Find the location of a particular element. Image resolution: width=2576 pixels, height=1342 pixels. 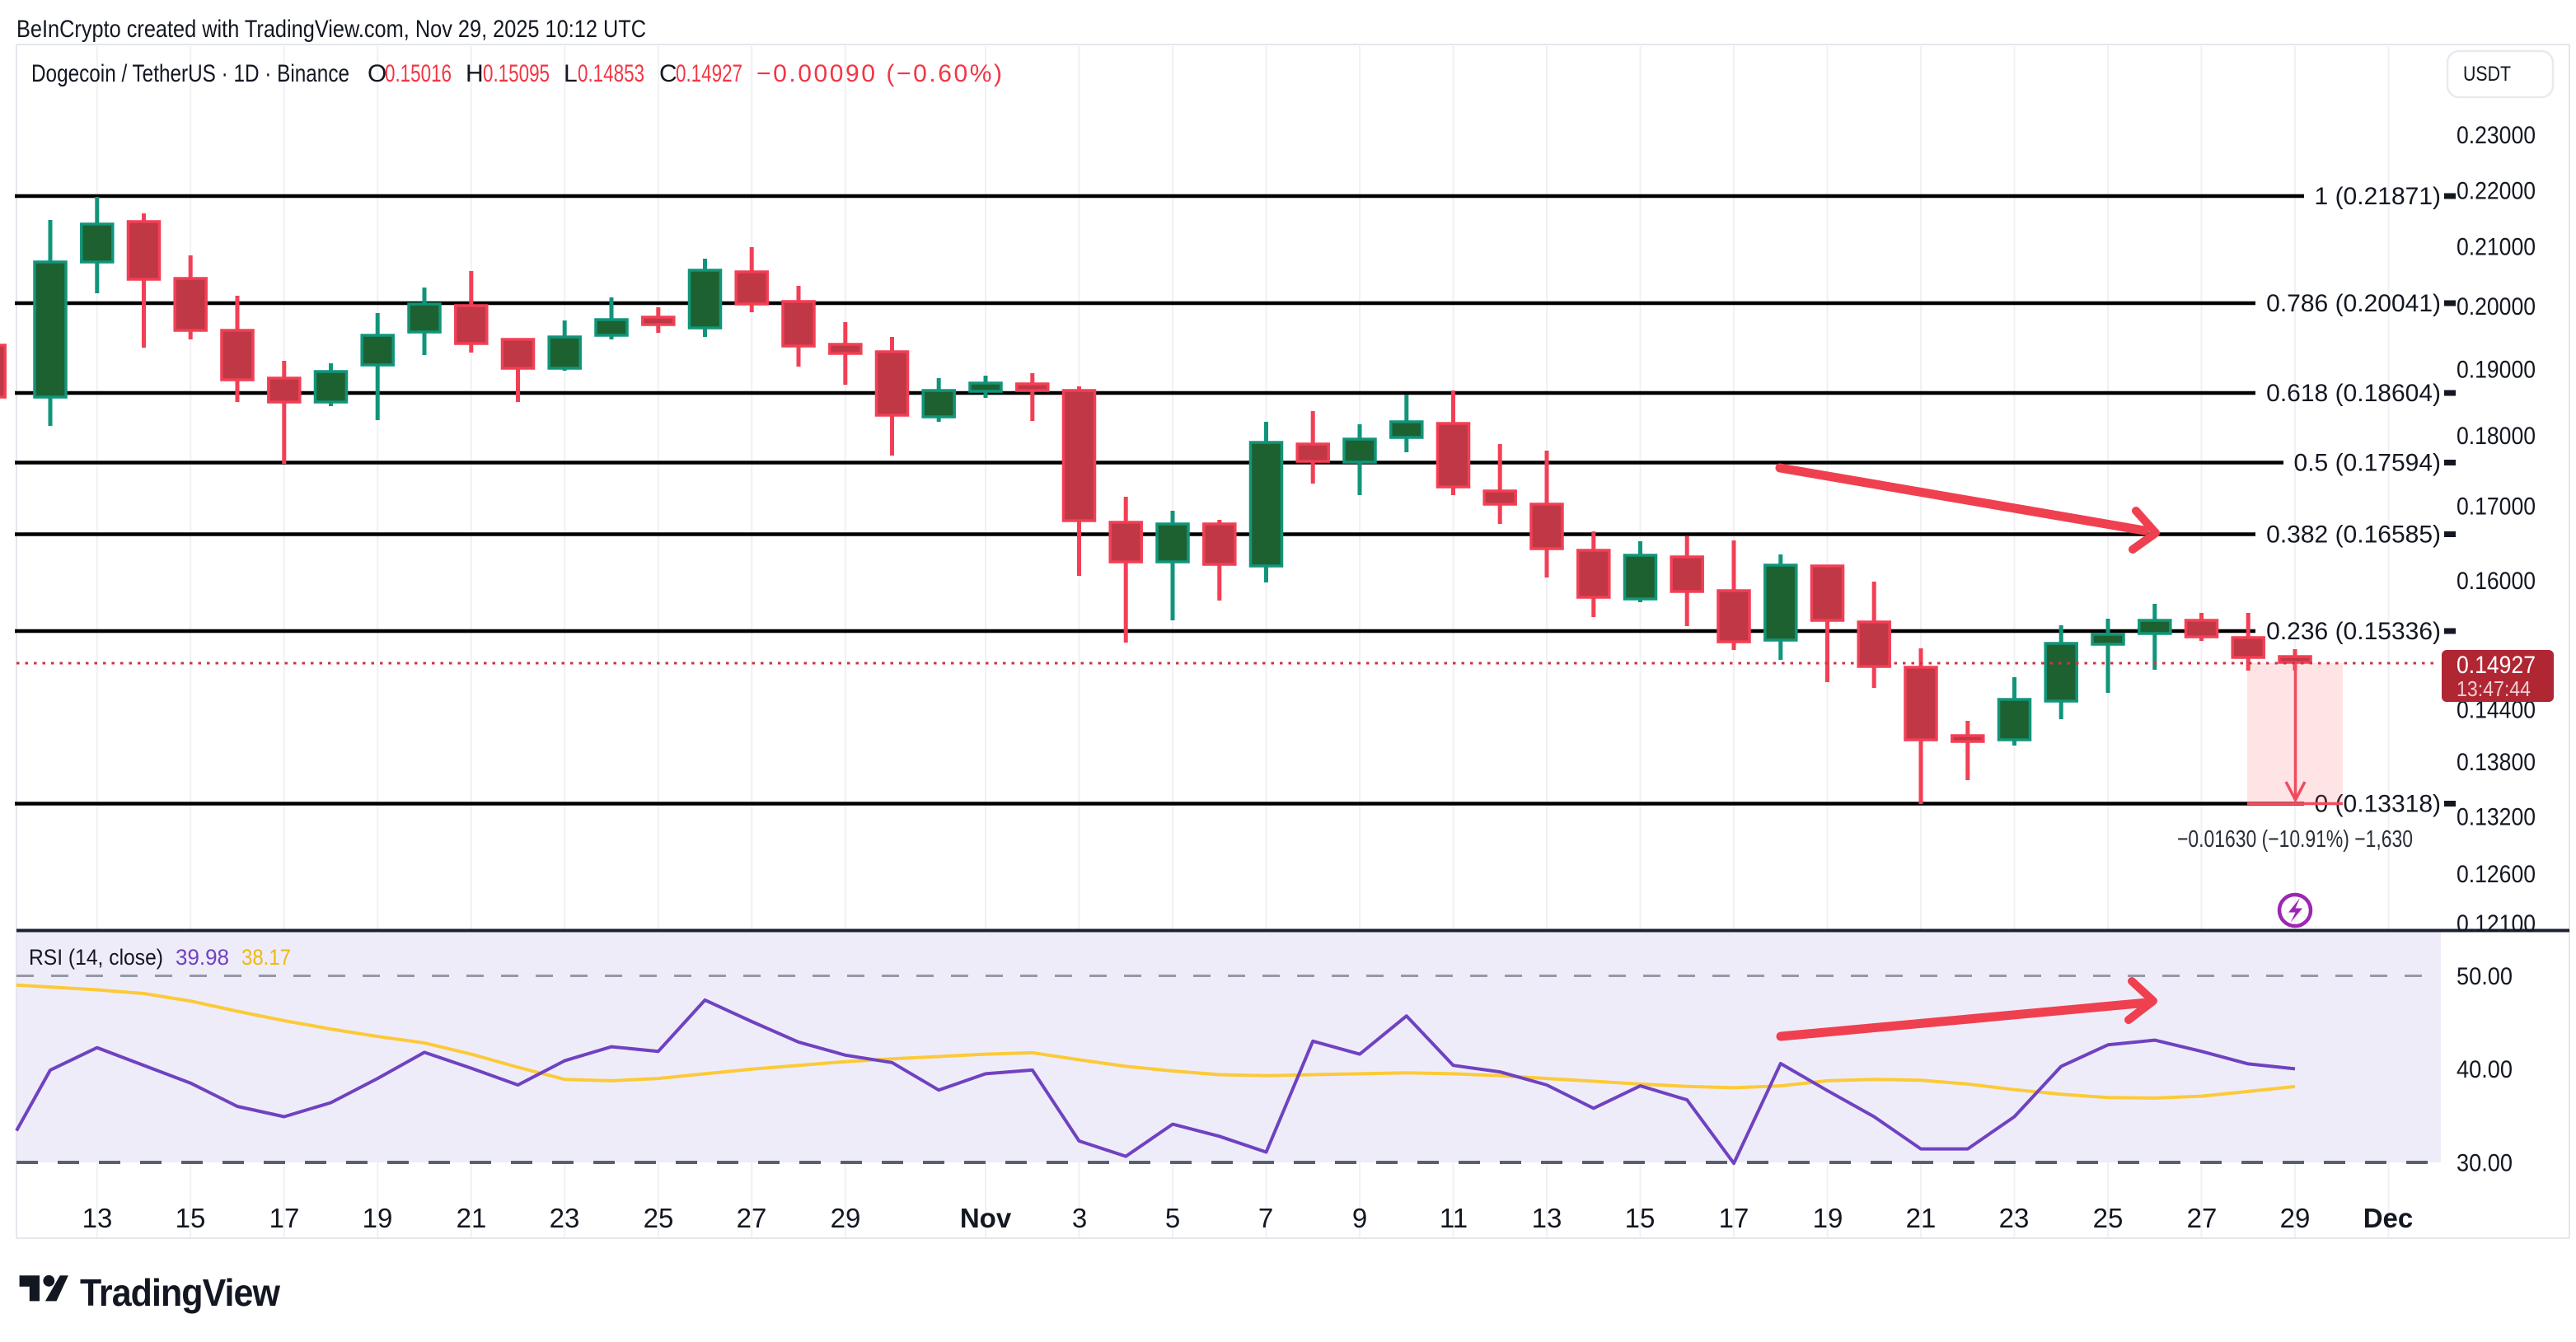

svg-text: 0.21000 is located at coordinates (2496, 247).